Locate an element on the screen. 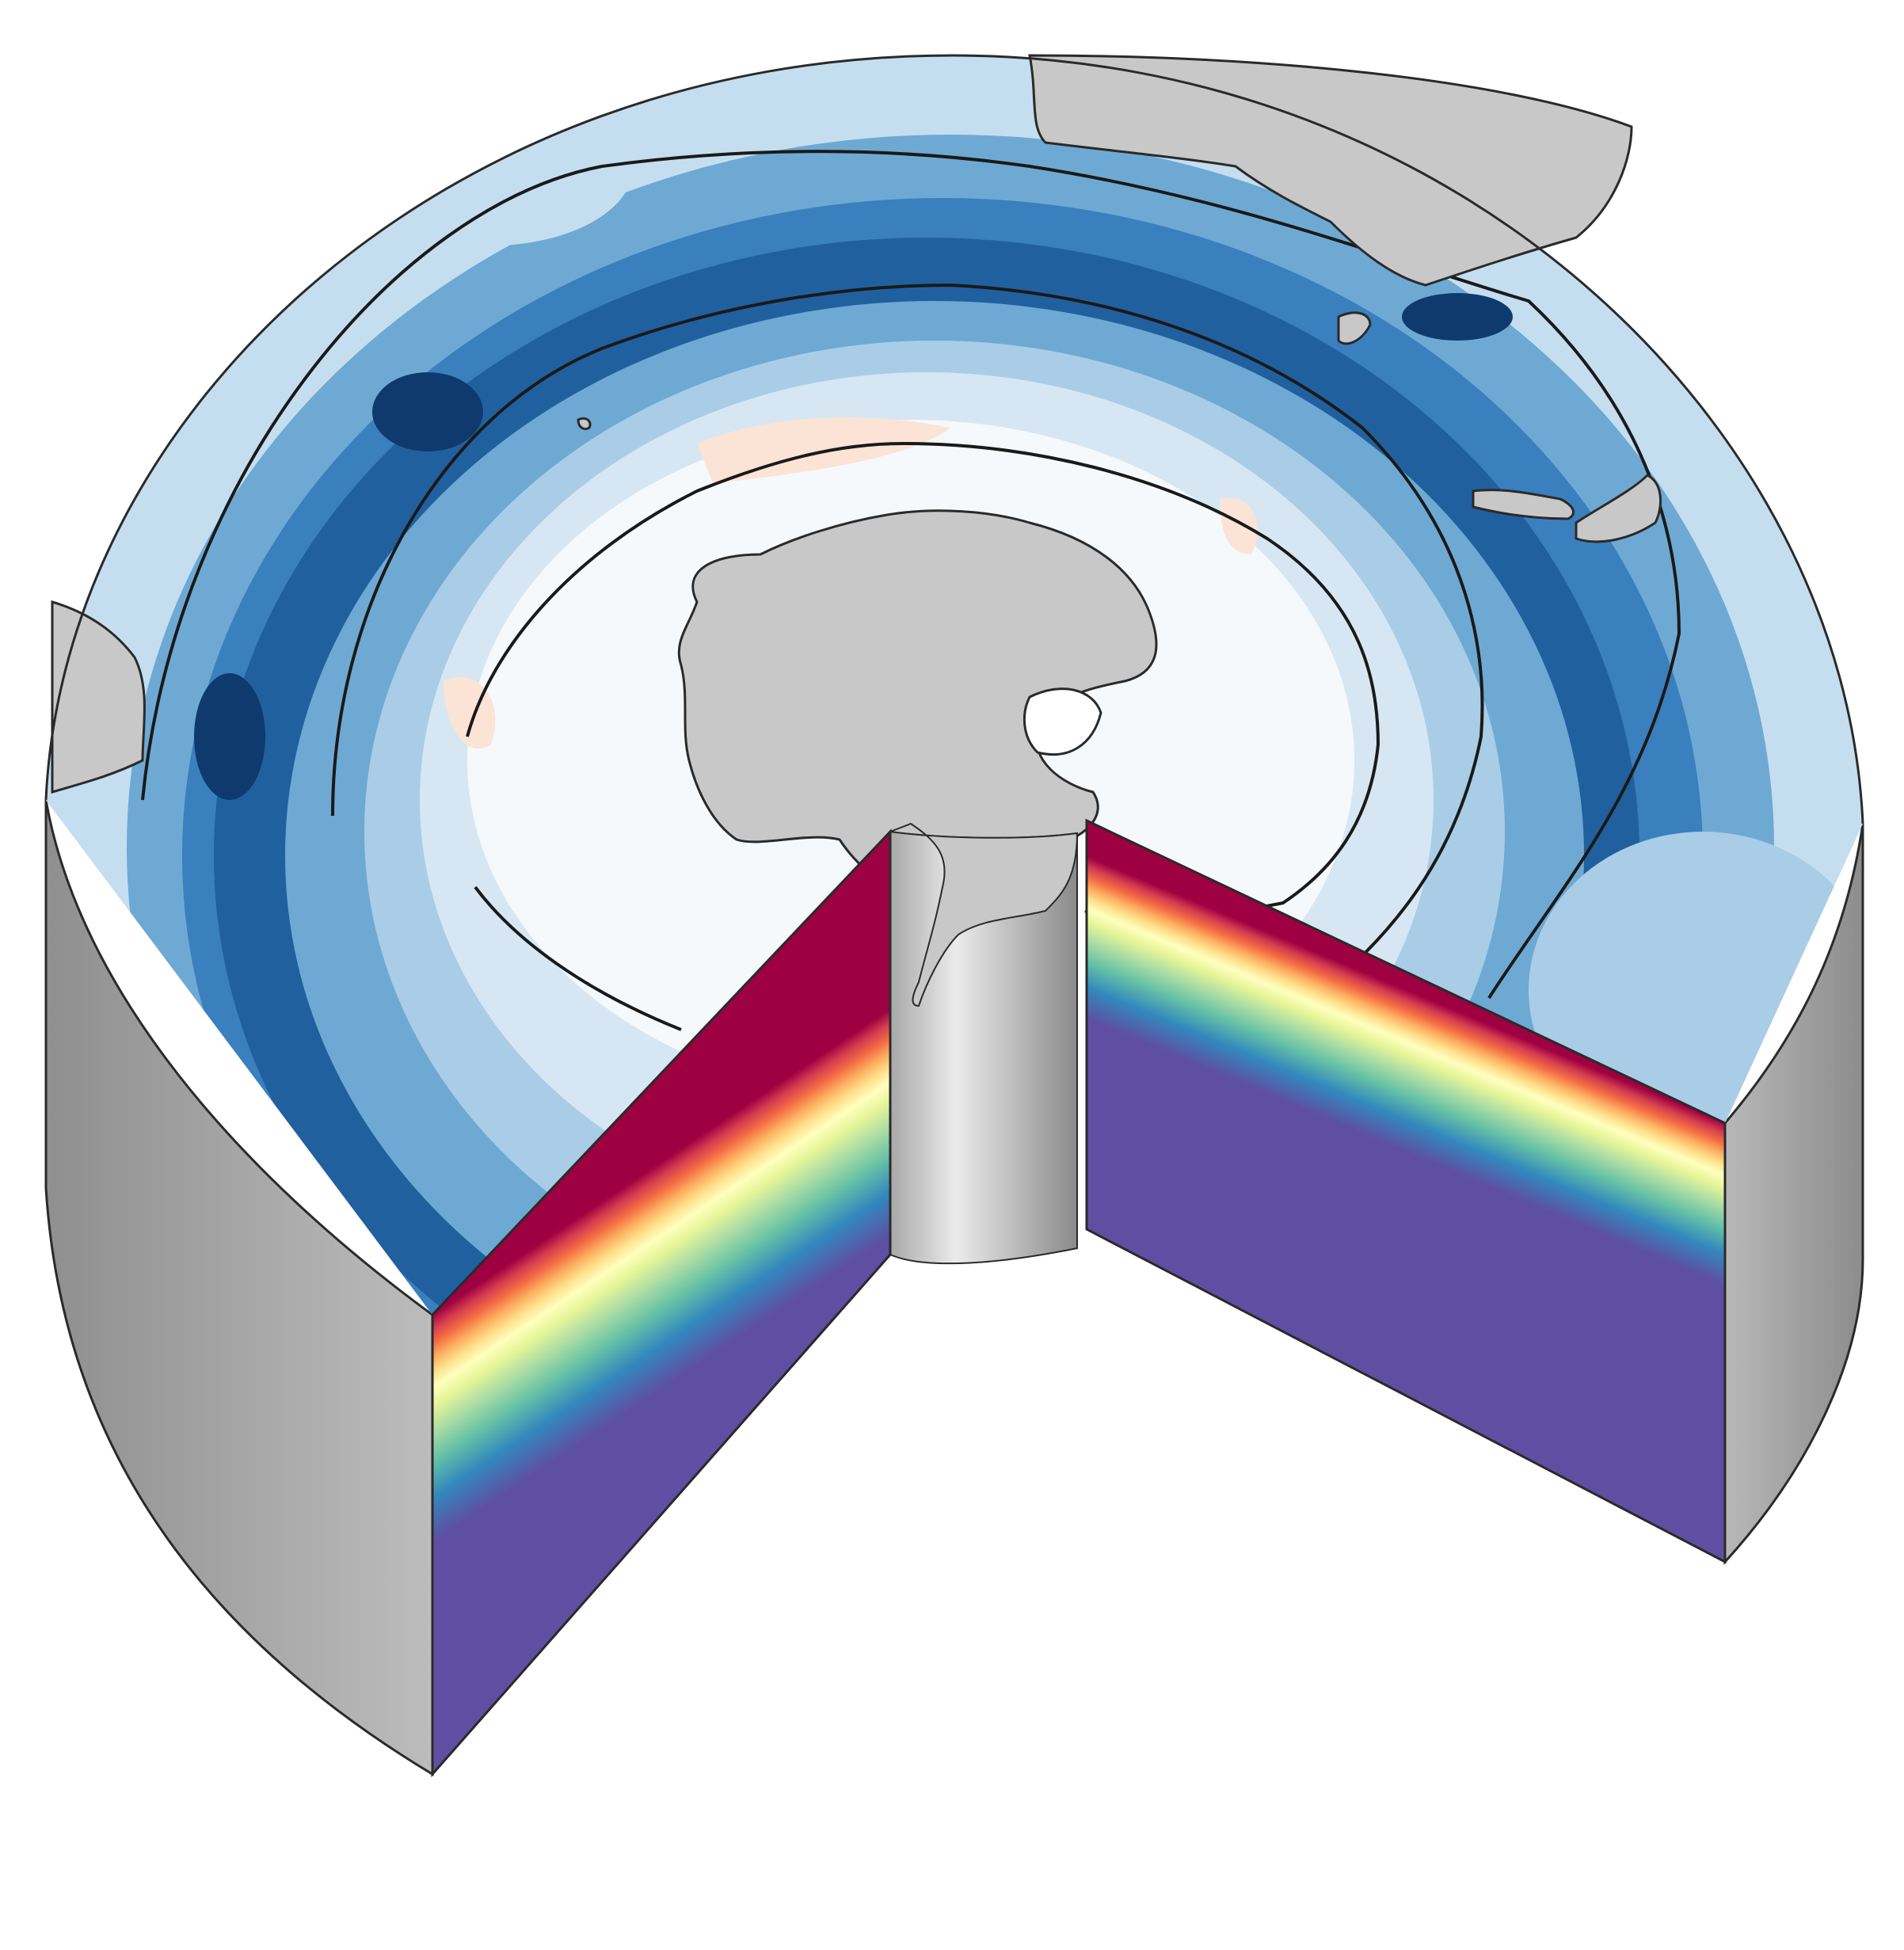  antarctic-peninsula-on-column is located at coordinates (984, 914).